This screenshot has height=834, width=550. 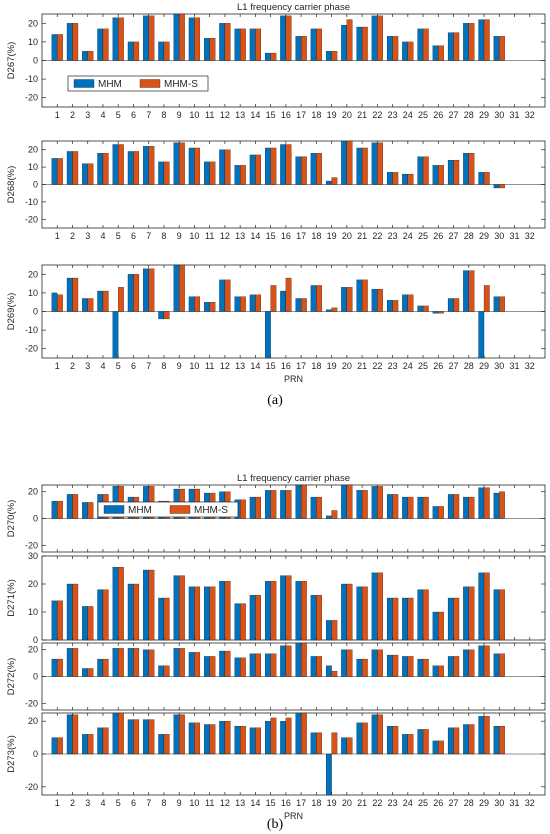 I want to click on x-tick-label: 10, so click(x=194, y=803).